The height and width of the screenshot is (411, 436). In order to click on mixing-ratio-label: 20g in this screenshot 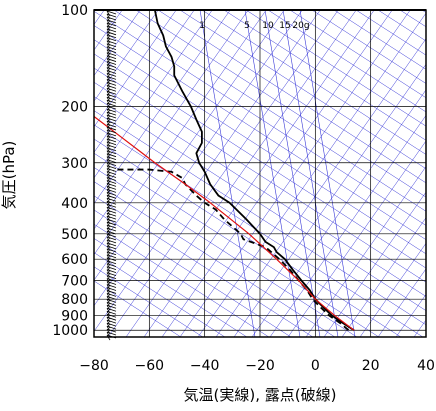, I will do `click(300, 26)`.